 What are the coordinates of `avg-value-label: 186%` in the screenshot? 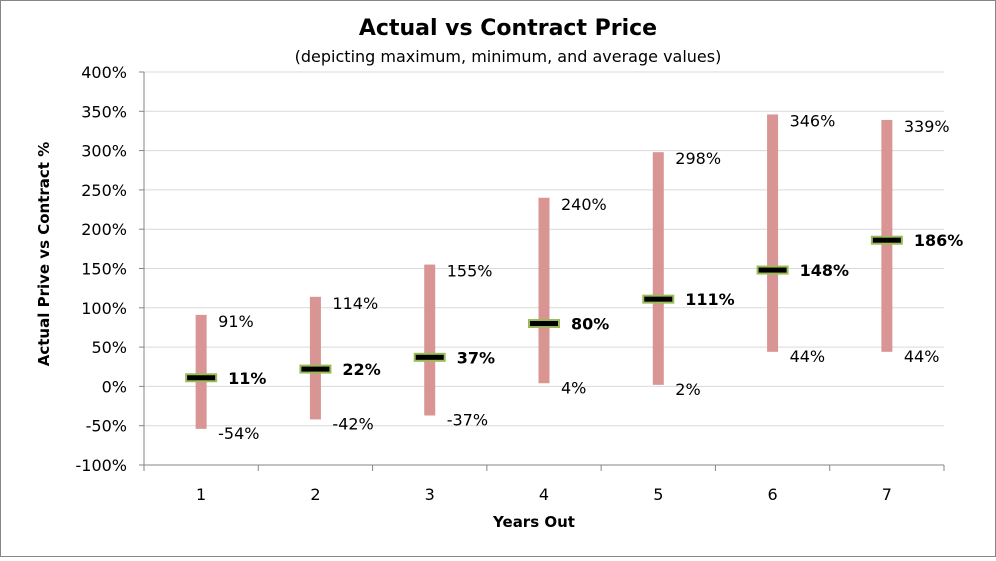 It's located at (938, 240).